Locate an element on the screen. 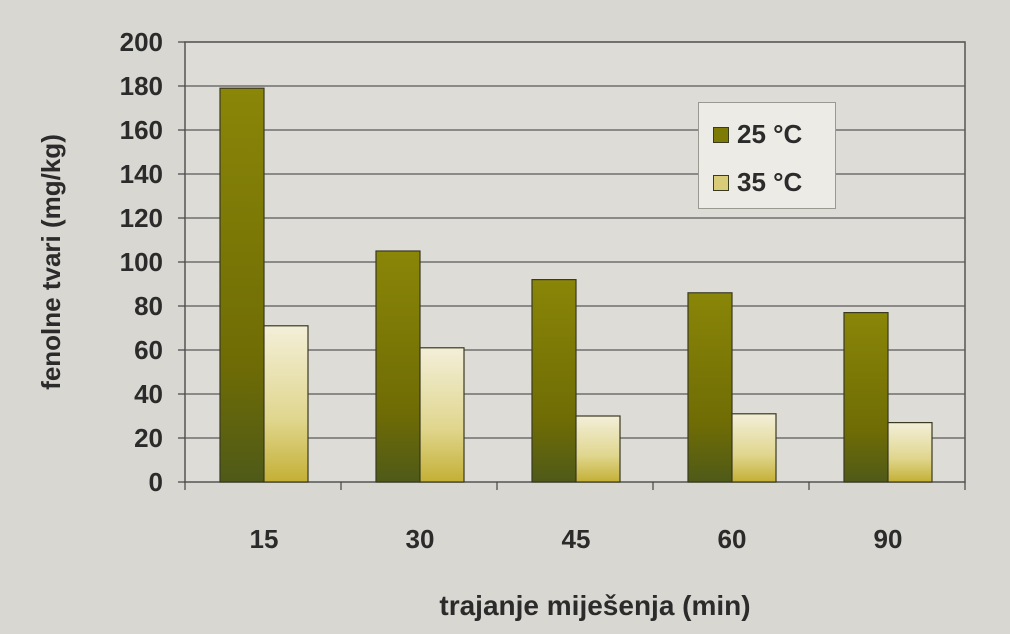 This screenshot has width=1010, height=634. x-tick-label: 45 is located at coordinates (576, 539).